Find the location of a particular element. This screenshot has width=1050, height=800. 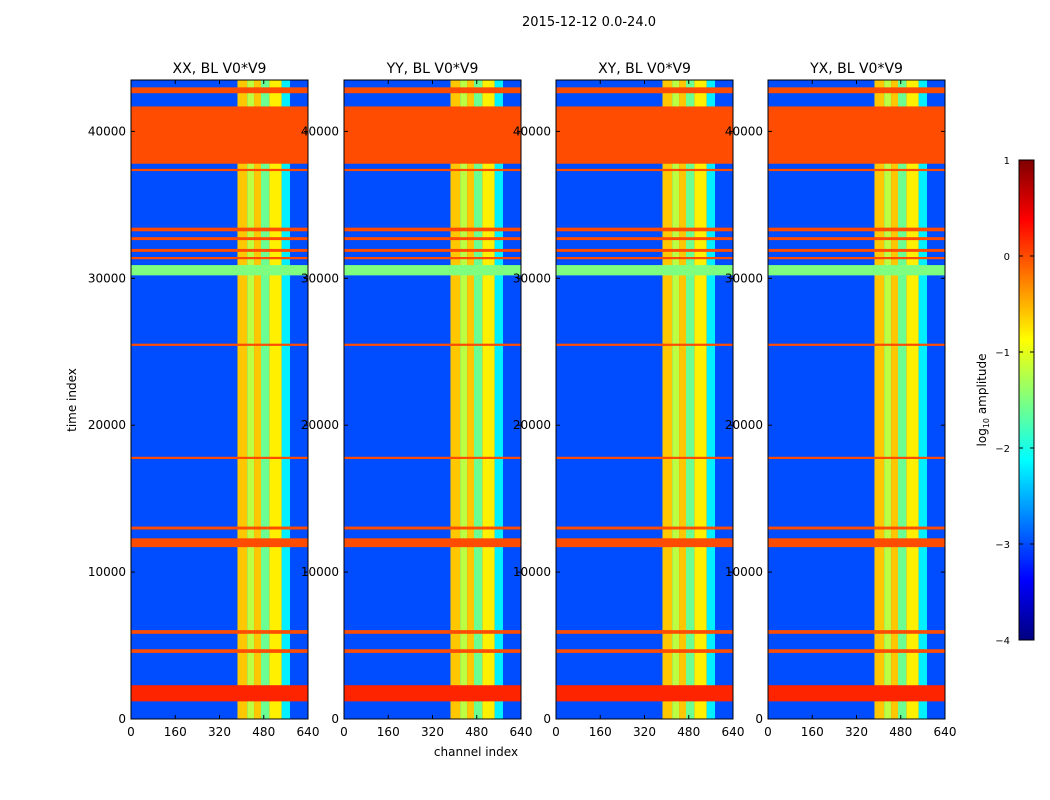

colorbar-tick-label: −4 is located at coordinates (1002, 641).